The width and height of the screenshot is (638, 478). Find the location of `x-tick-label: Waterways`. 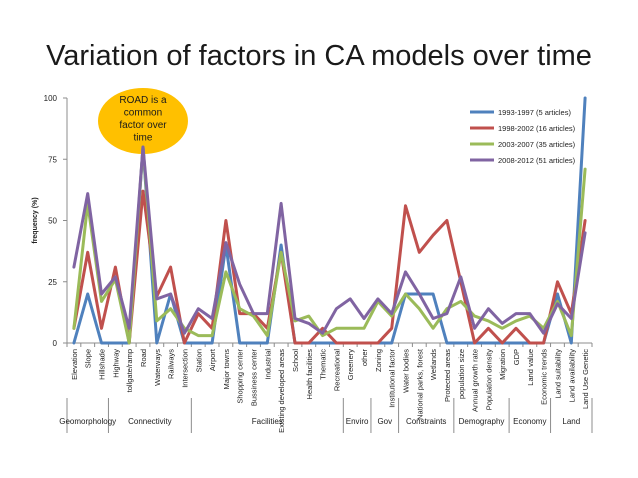

x-tick-label: Waterways is located at coordinates (157, 367).